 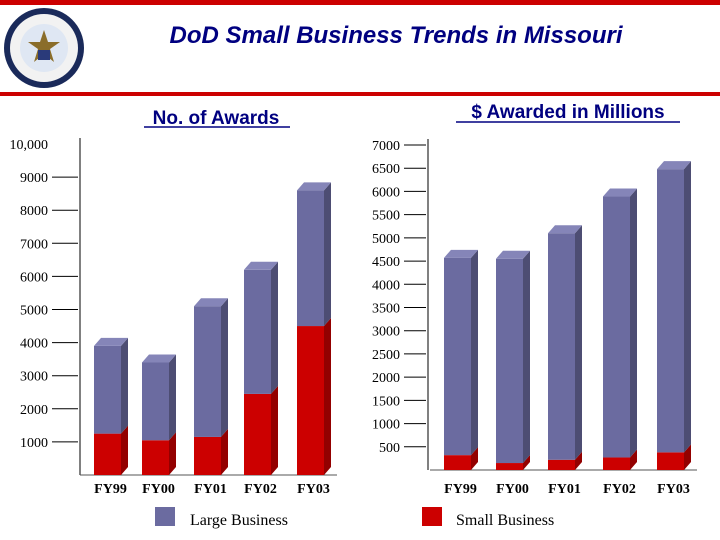 What do you see at coordinates (386, 401) in the screenshot?
I see `right-tick-label: 1500` at bounding box center [386, 401].